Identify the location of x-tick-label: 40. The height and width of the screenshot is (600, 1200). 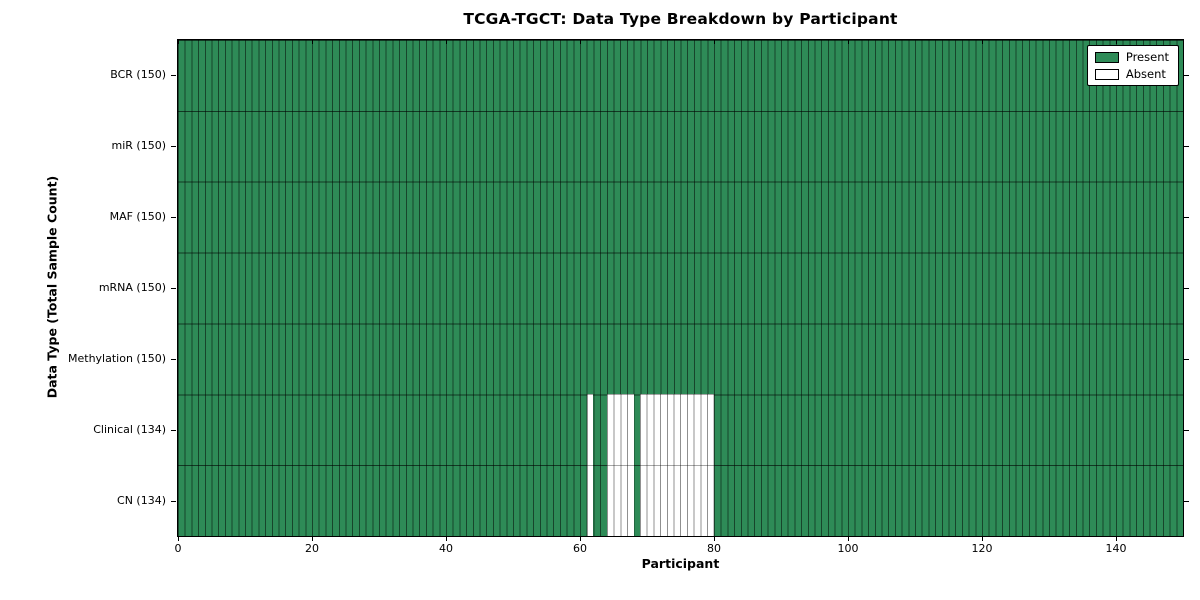
(446, 548).